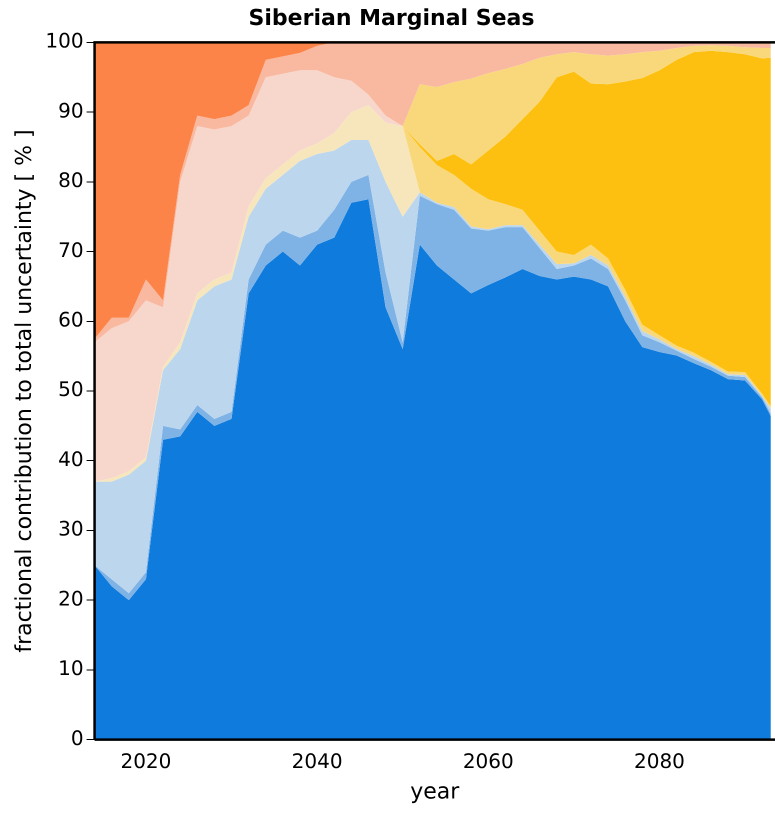 This screenshot has height=816, width=775. Describe the element at coordinates (317, 760) in the screenshot. I see `x-tick-label: 2040` at that location.